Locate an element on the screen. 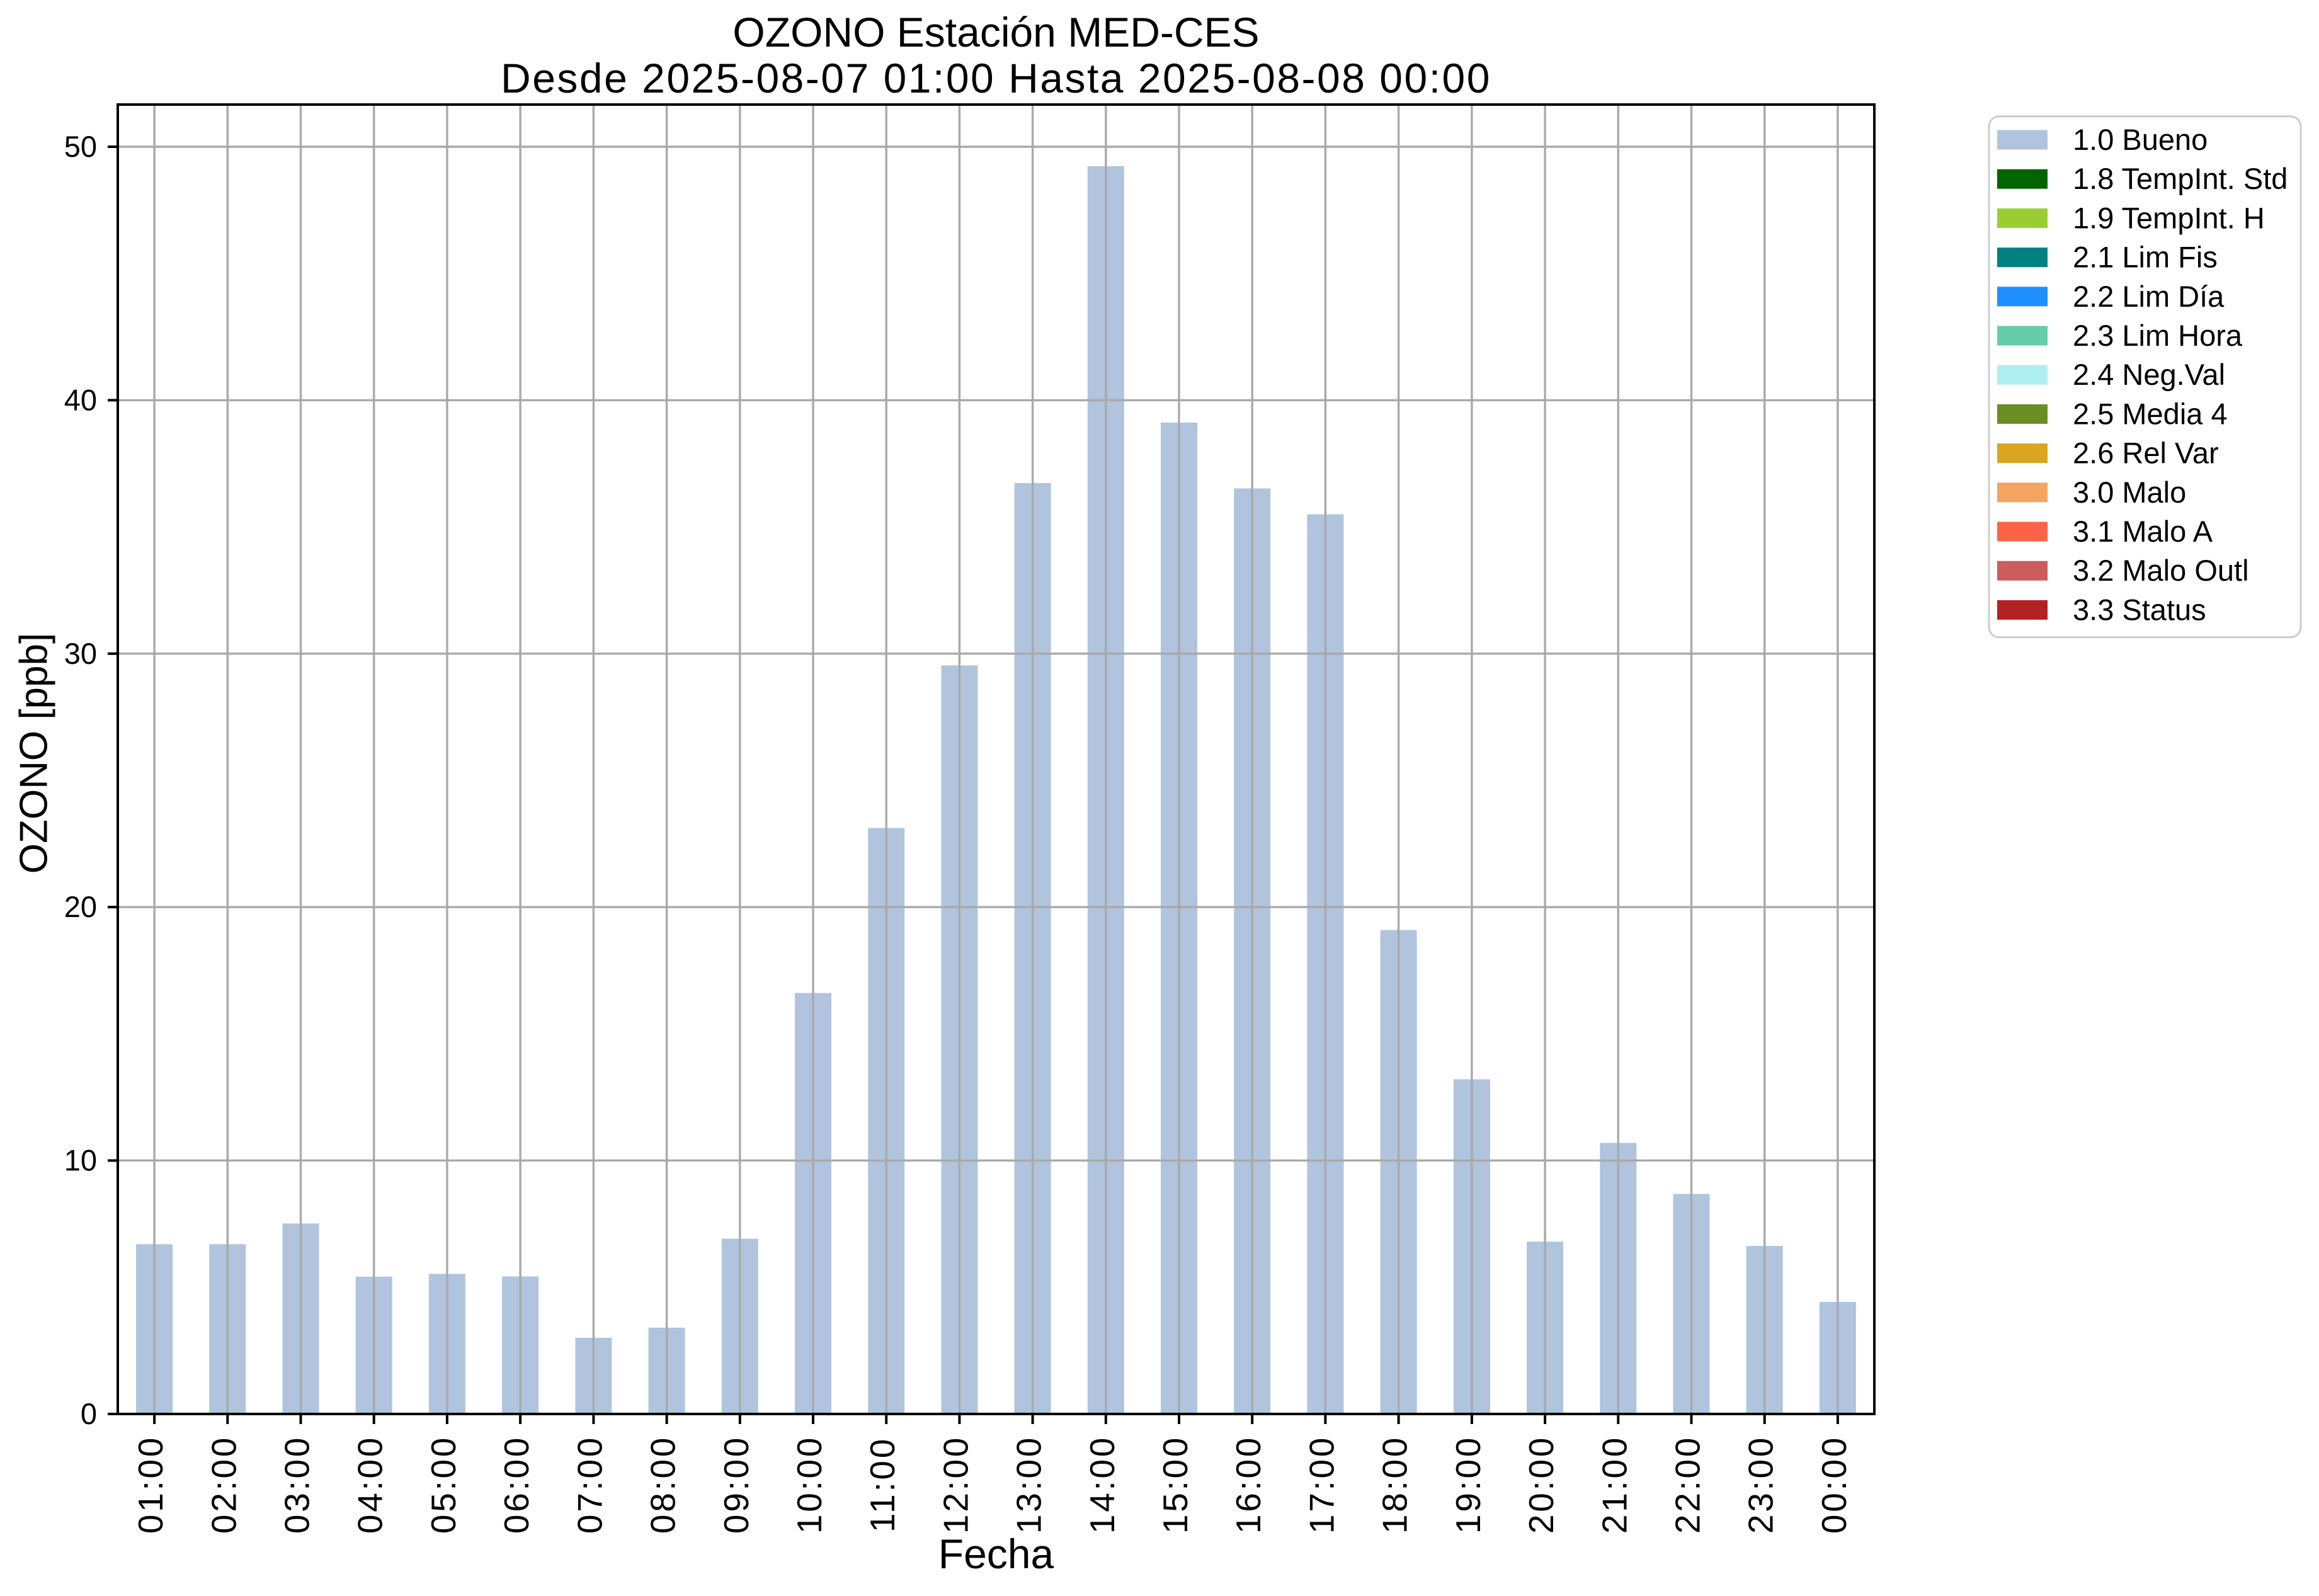  svg-text: 18:00 is located at coordinates (1395, 1484).